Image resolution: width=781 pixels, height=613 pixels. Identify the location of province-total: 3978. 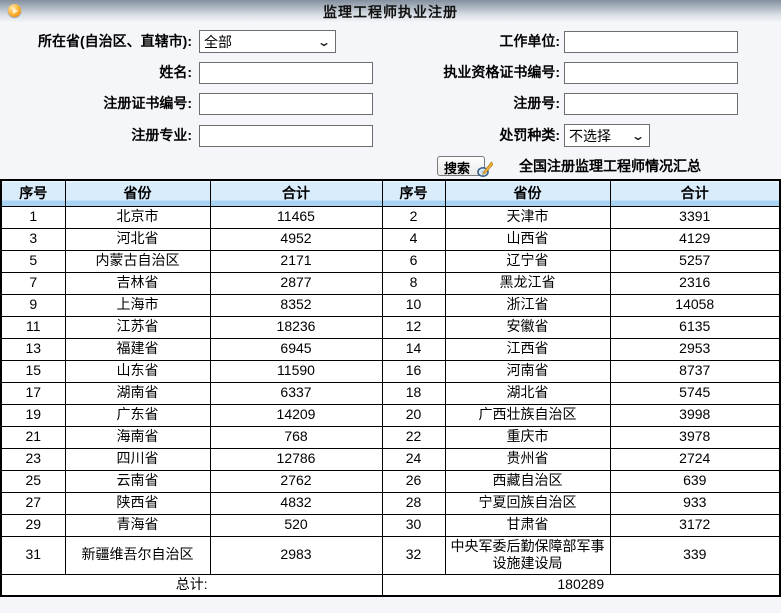
(695, 437).